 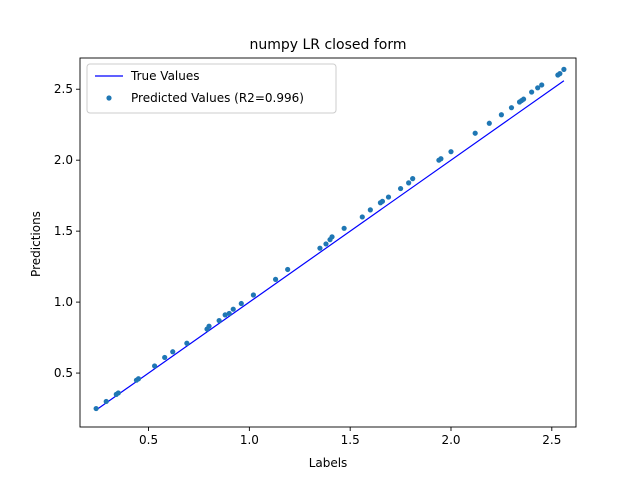 What do you see at coordinates (36, 244) in the screenshot?
I see `y-axis-label: Predictions` at bounding box center [36, 244].